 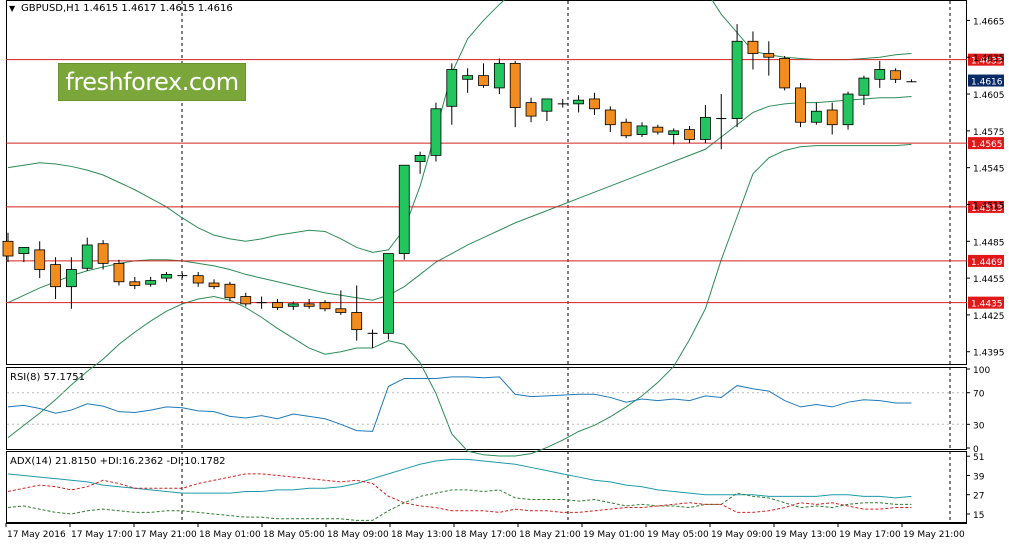 I want to click on time-tick-label: 19 May 17:00, so click(x=870, y=535).